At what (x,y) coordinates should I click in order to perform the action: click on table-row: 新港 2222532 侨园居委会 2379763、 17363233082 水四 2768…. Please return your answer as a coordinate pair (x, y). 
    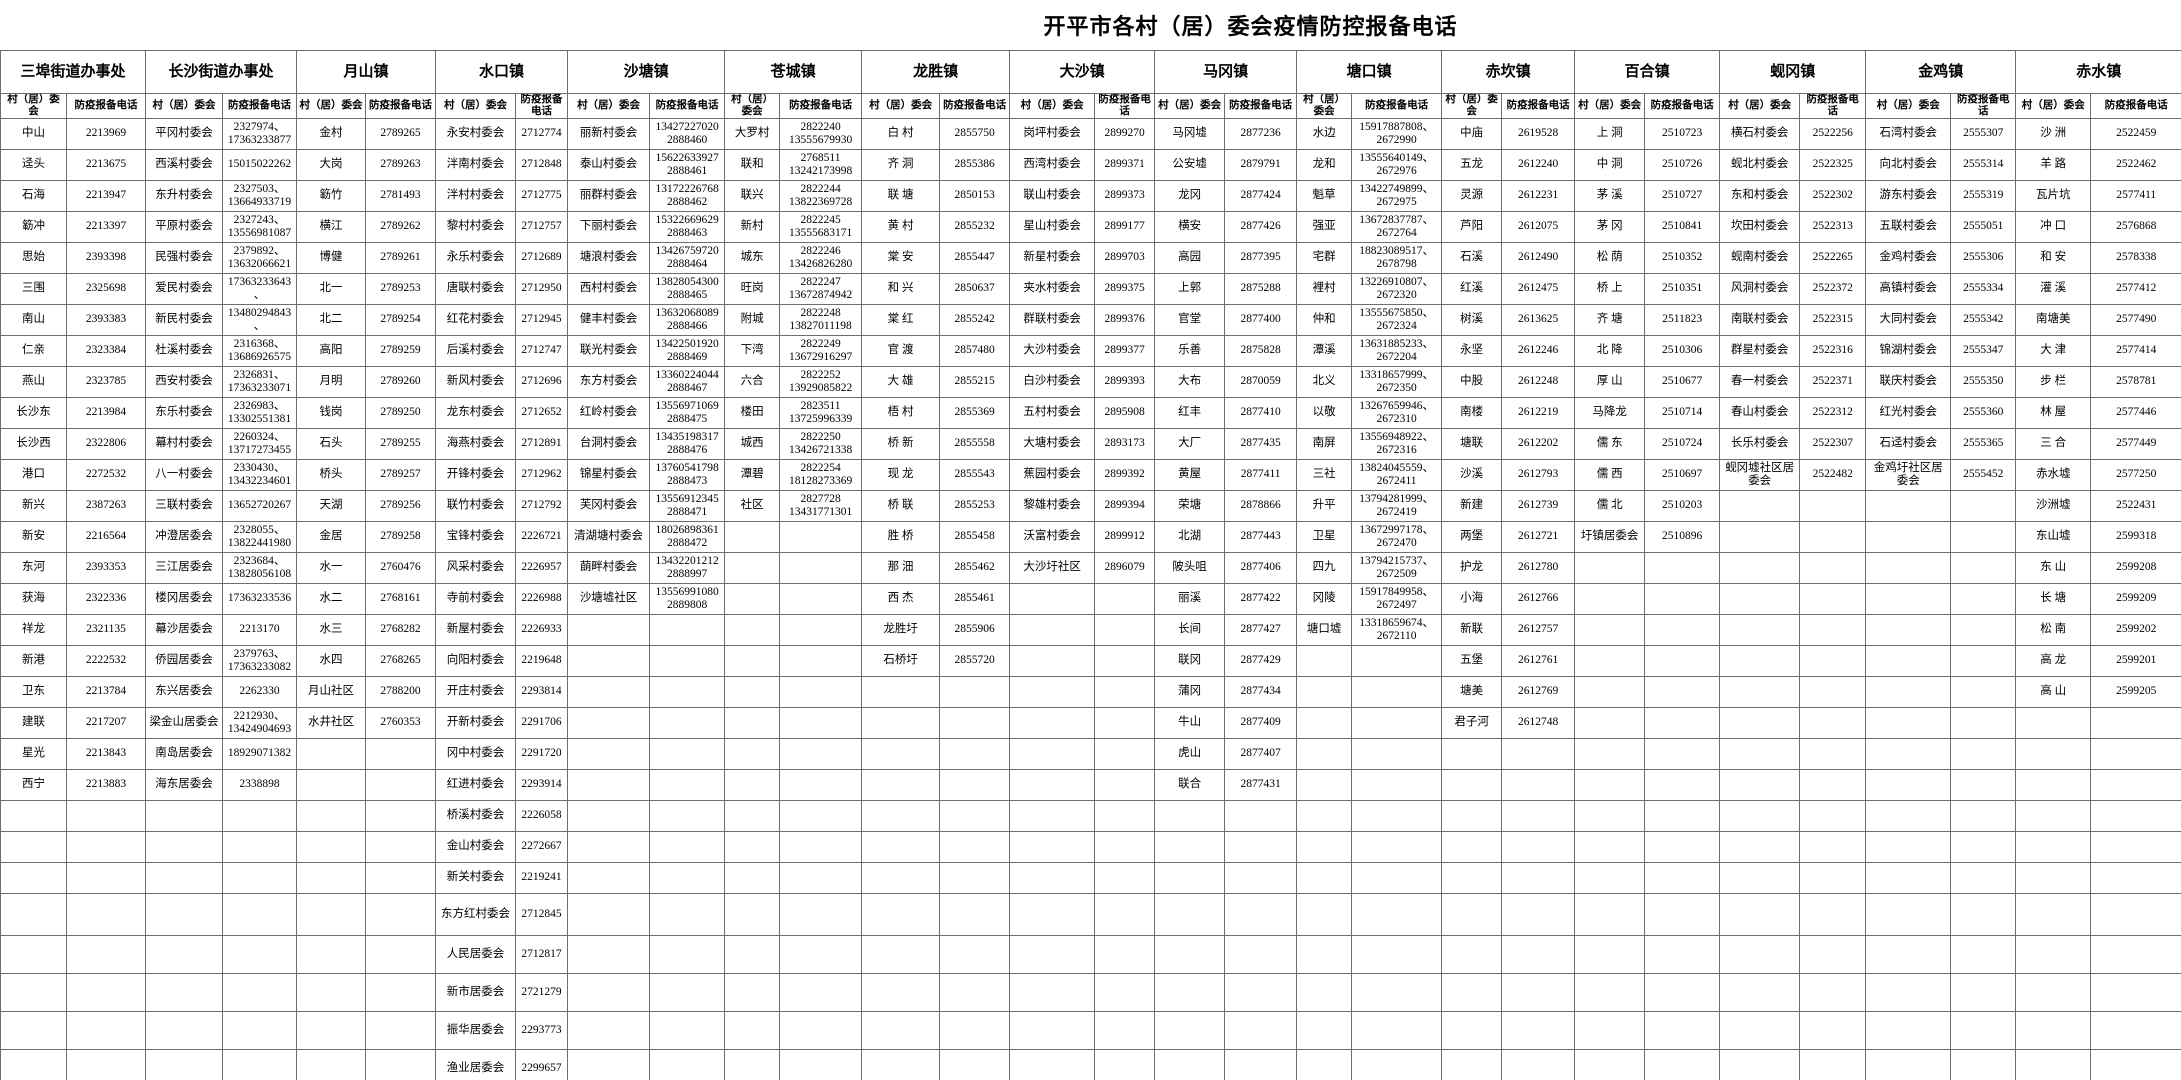
    Looking at the image, I should click on (1090, 660).